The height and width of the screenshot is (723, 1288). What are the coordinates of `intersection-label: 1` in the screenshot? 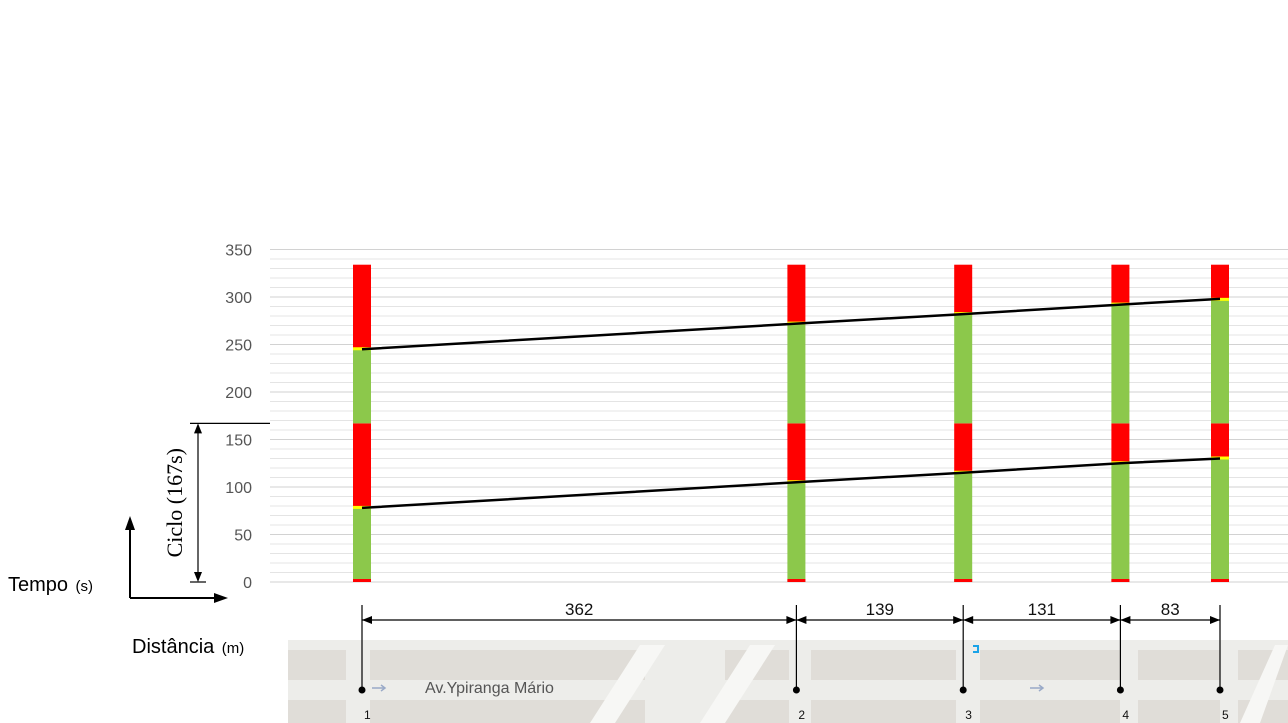 It's located at (367, 715).